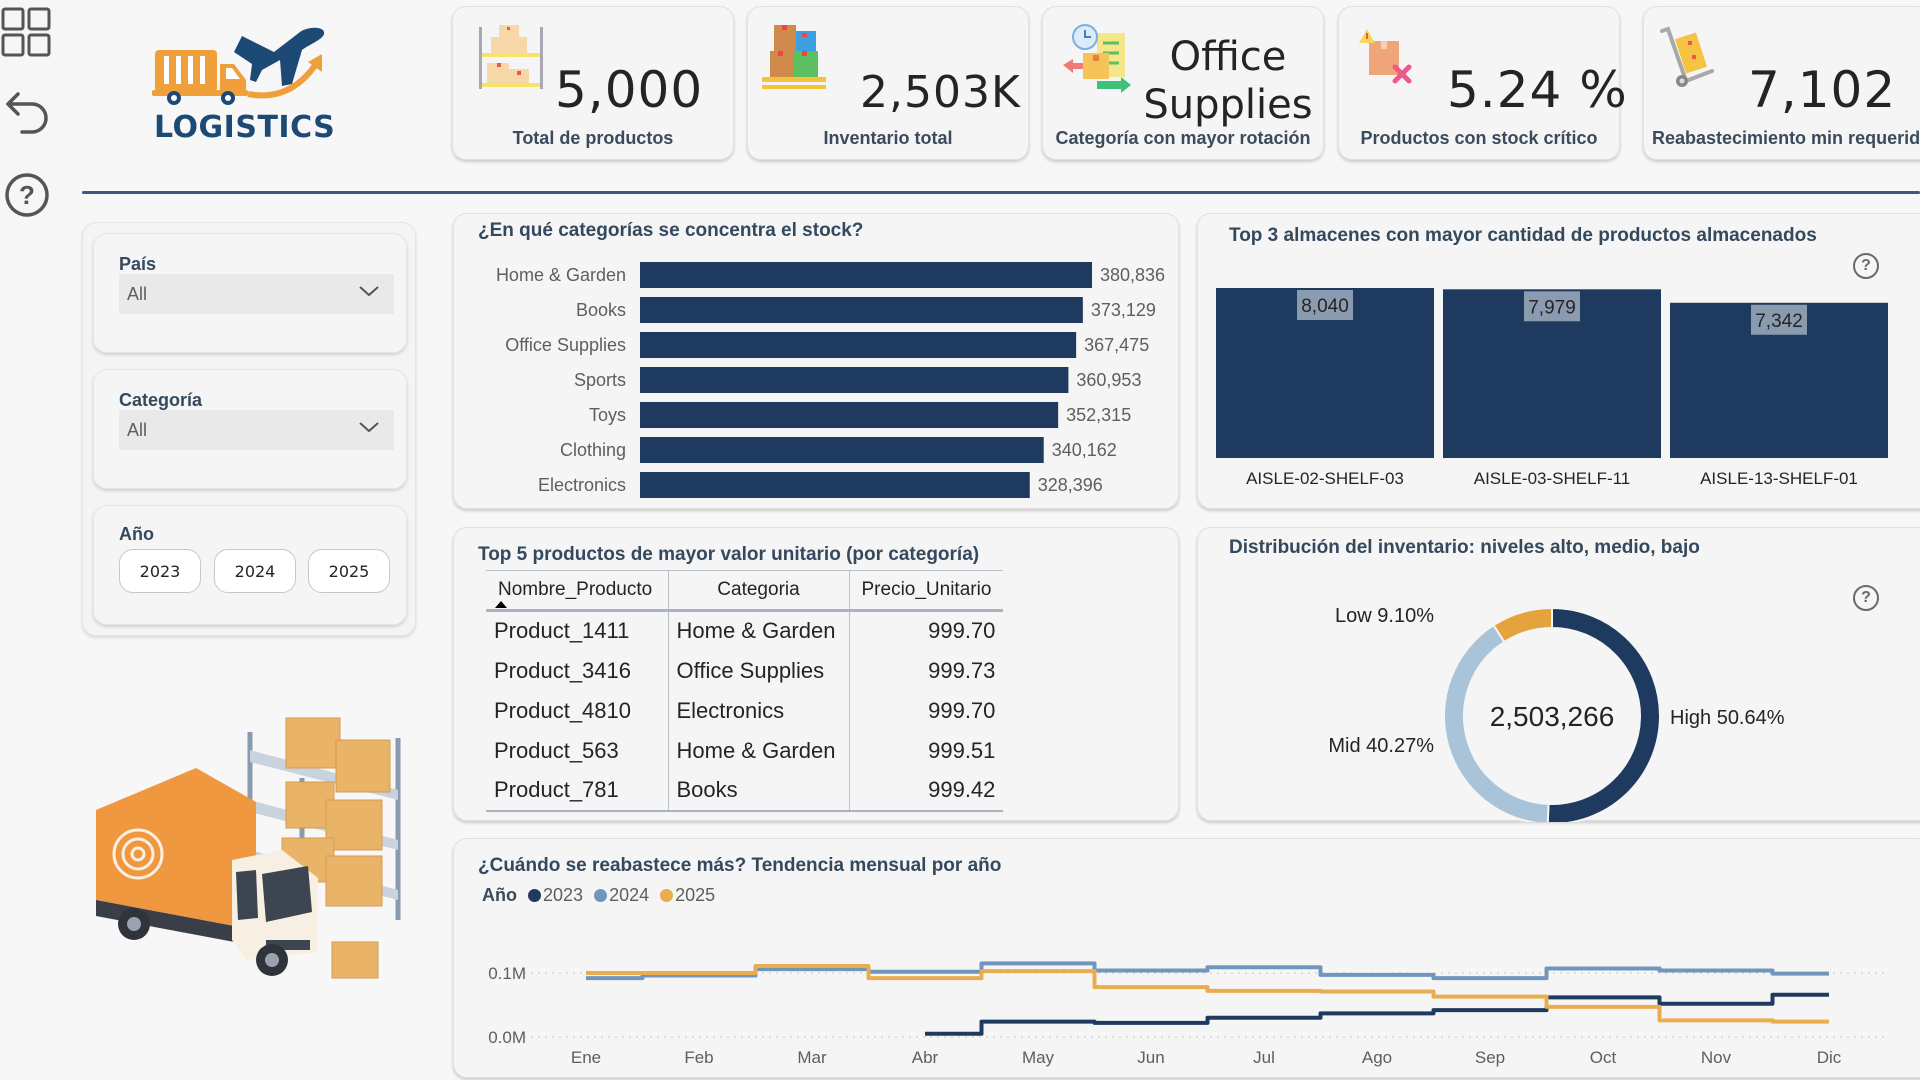 This screenshot has height=1080, width=1920. I want to click on filter-pais: País All, so click(250, 293).